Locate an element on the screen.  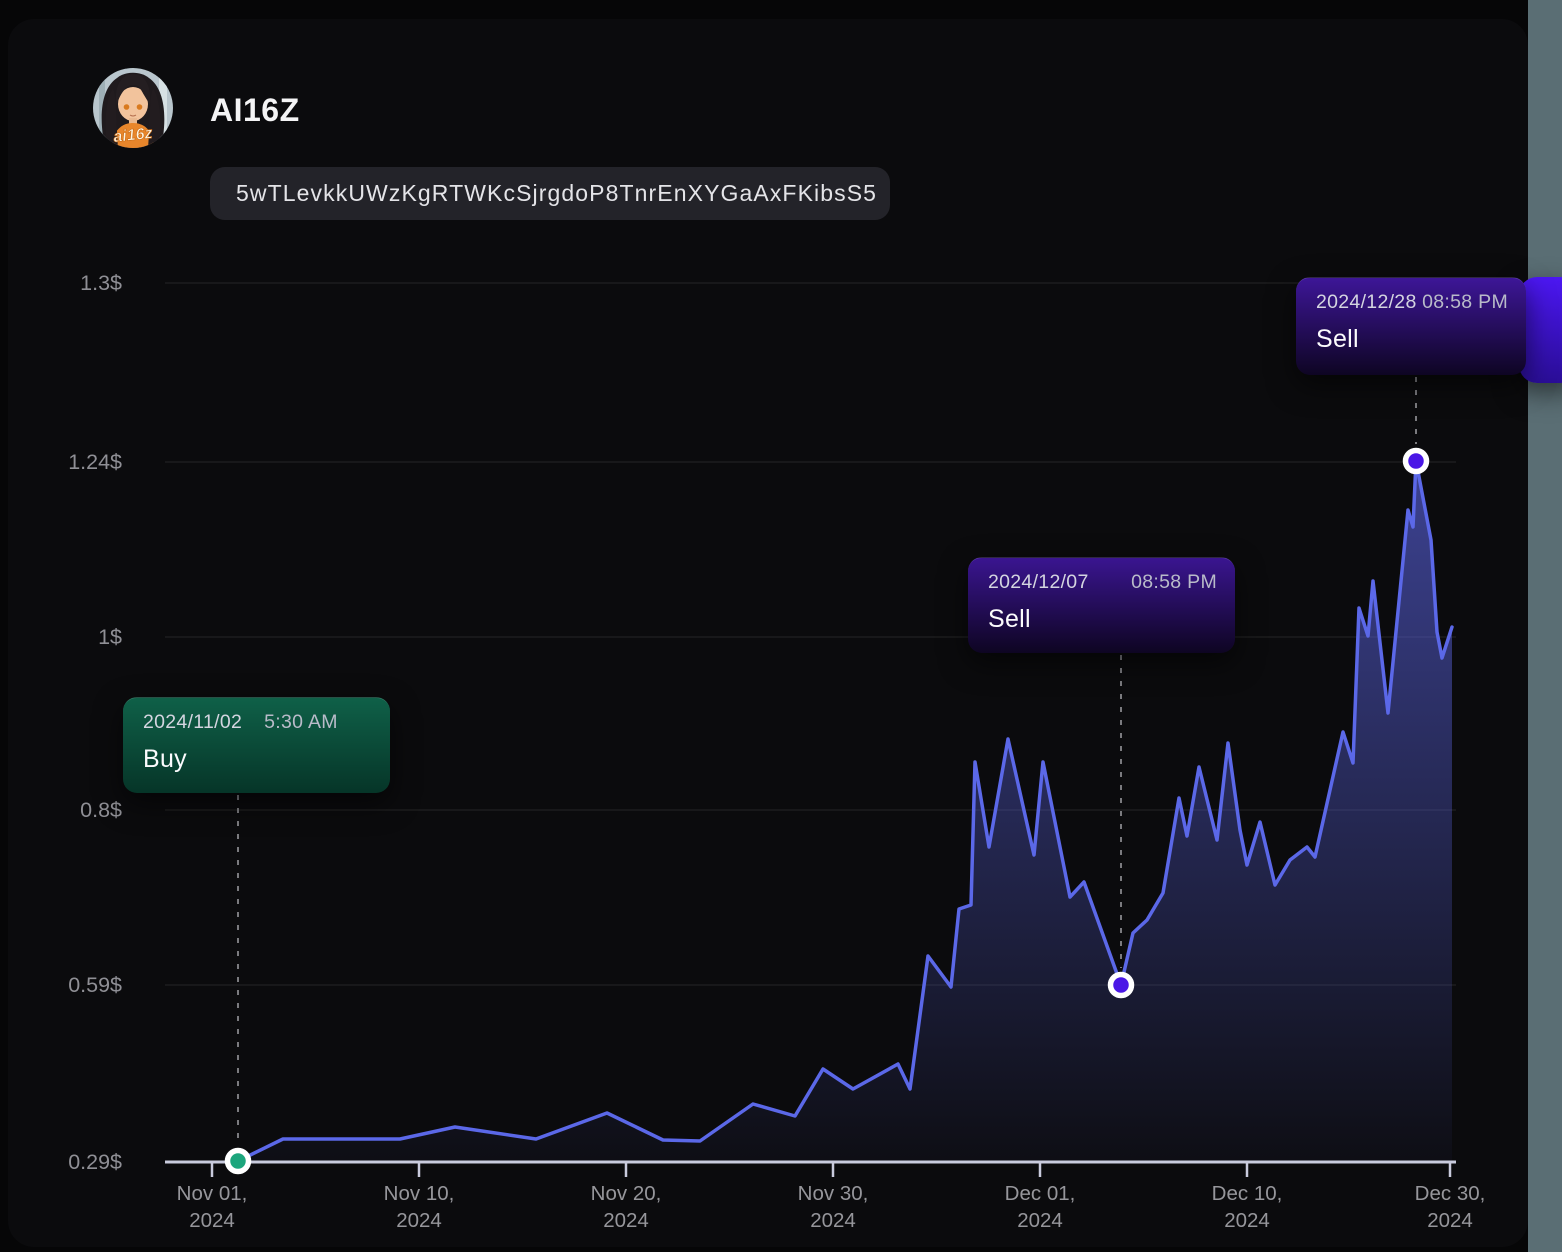
tooltip-date: 2024/11/02 is located at coordinates (193, 722).